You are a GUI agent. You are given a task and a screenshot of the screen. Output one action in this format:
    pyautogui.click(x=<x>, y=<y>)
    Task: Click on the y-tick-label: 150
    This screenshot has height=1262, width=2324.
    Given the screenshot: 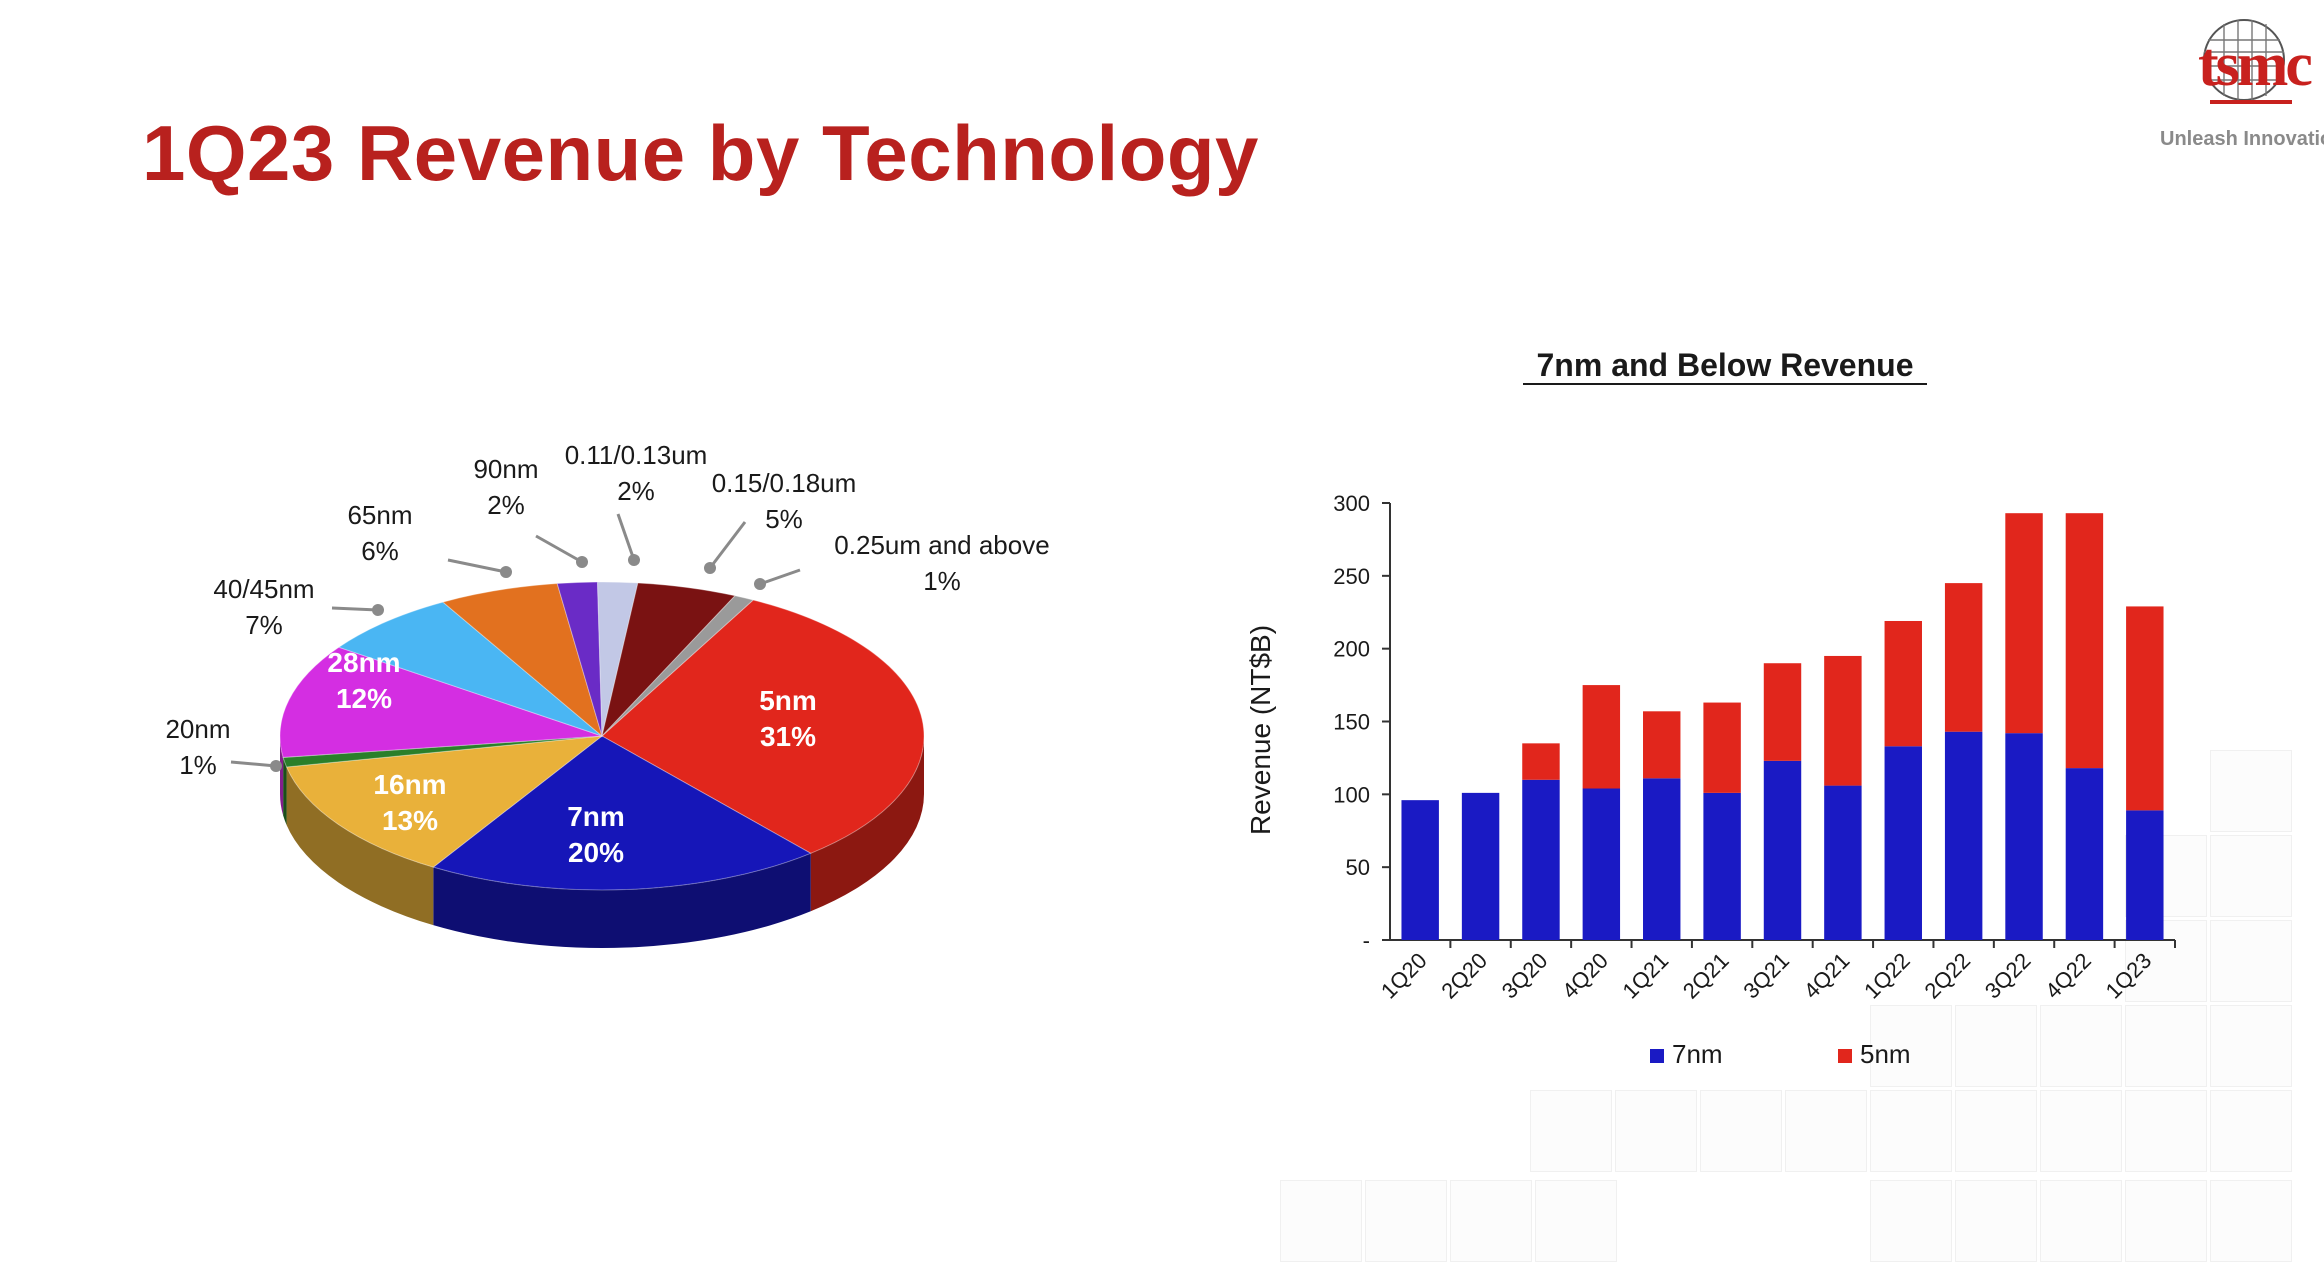 What is the action you would take?
    pyautogui.click(x=1351, y=722)
    